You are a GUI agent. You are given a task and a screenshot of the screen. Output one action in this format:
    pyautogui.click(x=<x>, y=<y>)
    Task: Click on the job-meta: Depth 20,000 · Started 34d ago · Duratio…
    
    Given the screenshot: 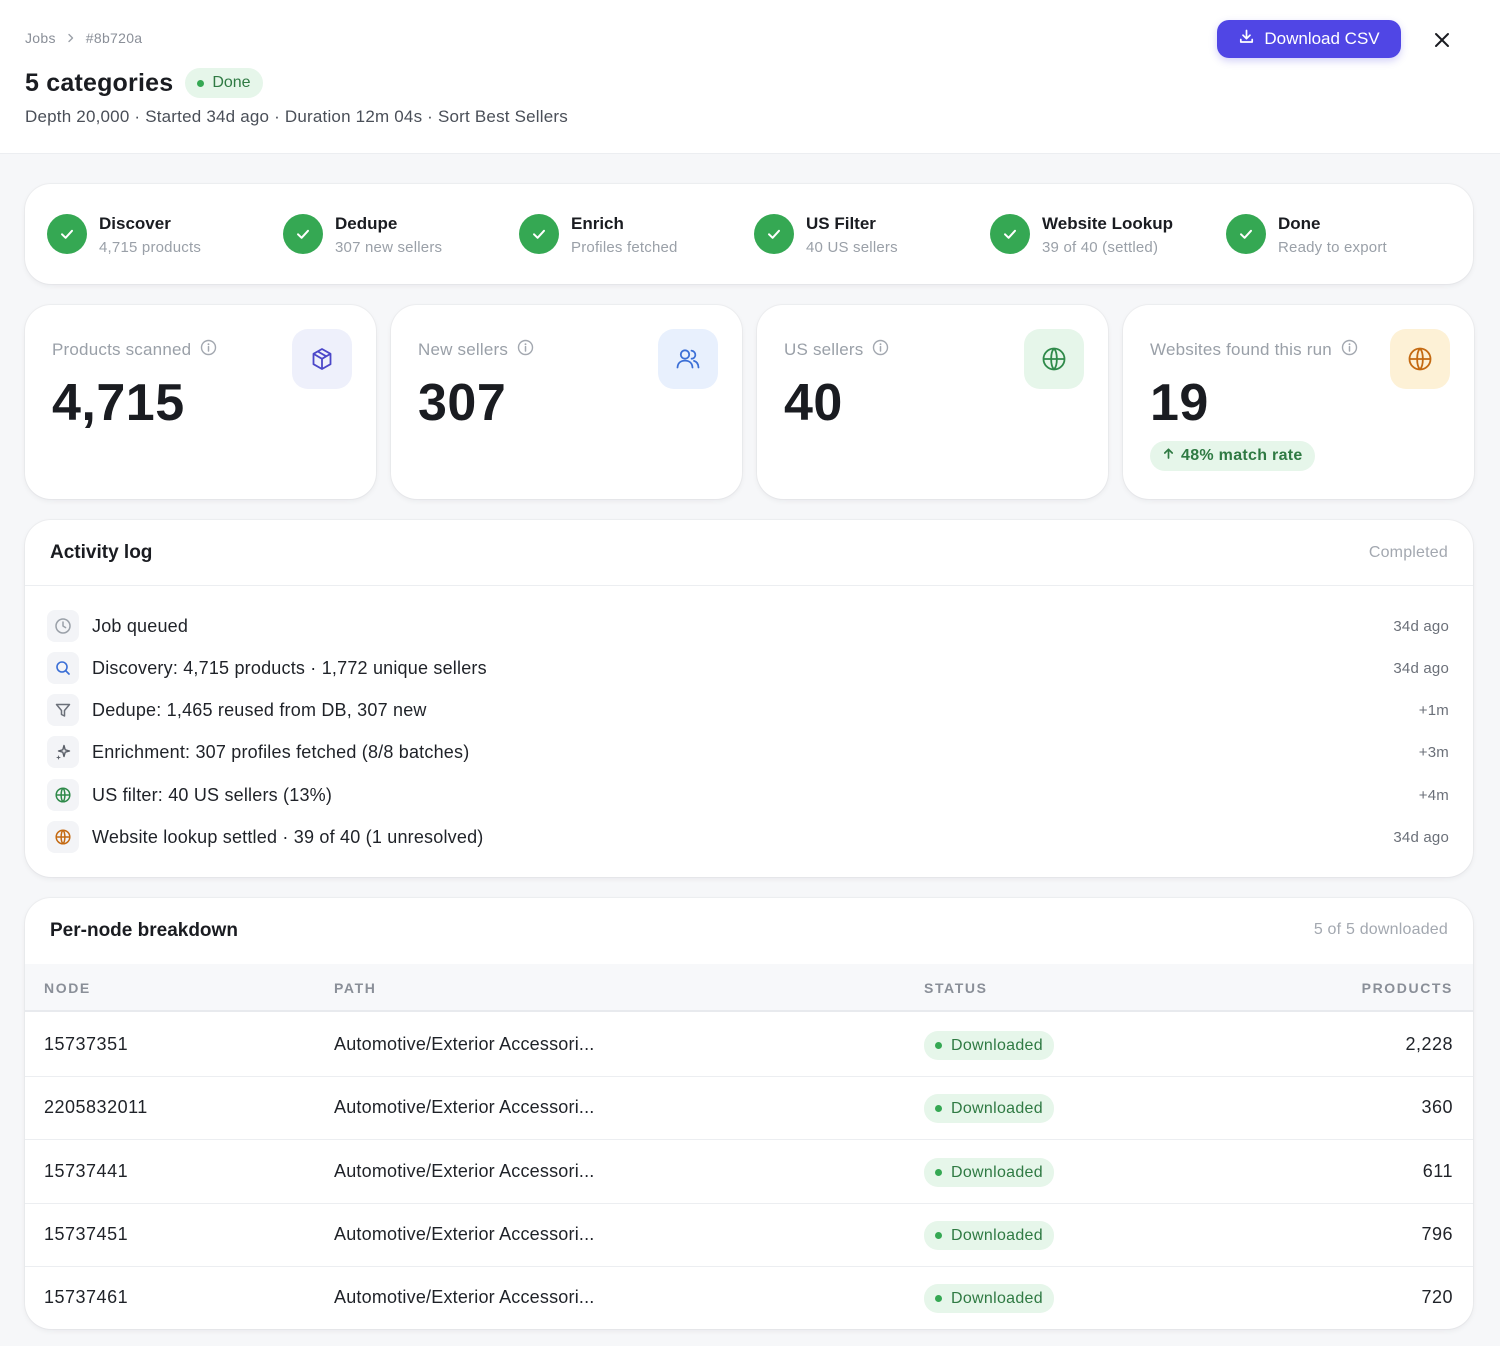 What is the action you would take?
    pyautogui.click(x=296, y=116)
    